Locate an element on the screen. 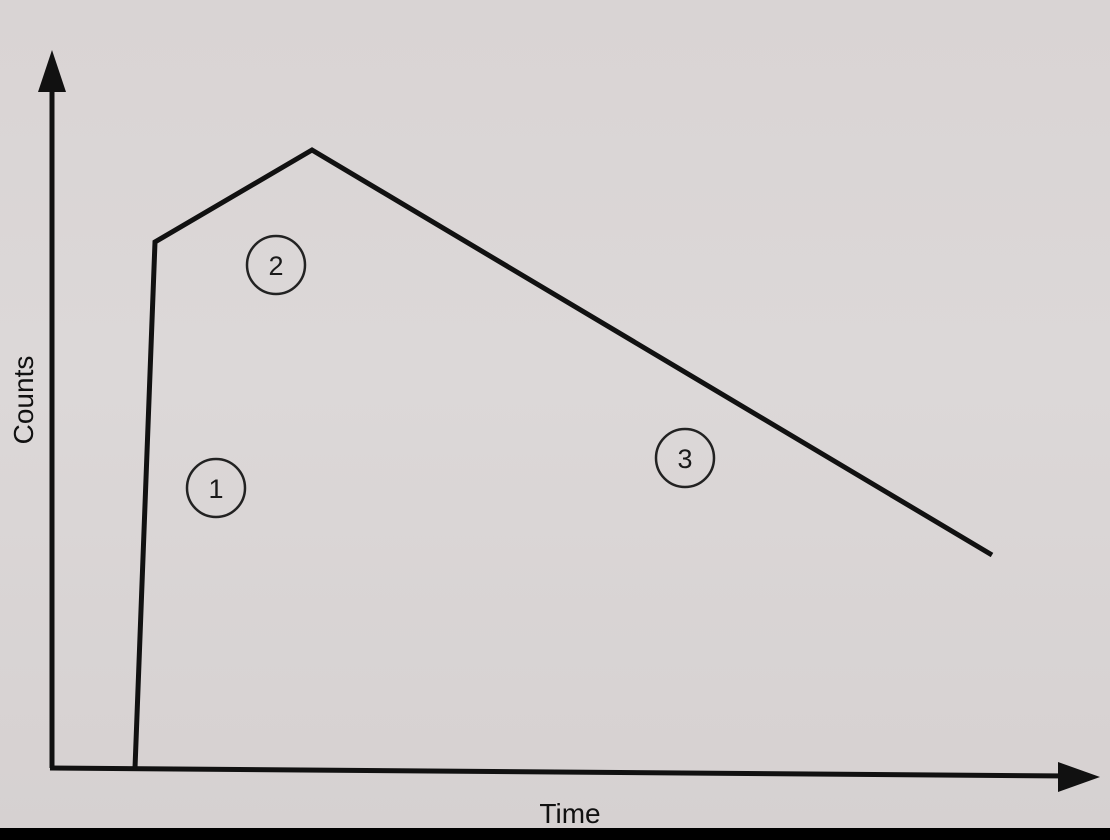 The width and height of the screenshot is (1110, 840). x-axis-label: Time is located at coordinates (569, 813).